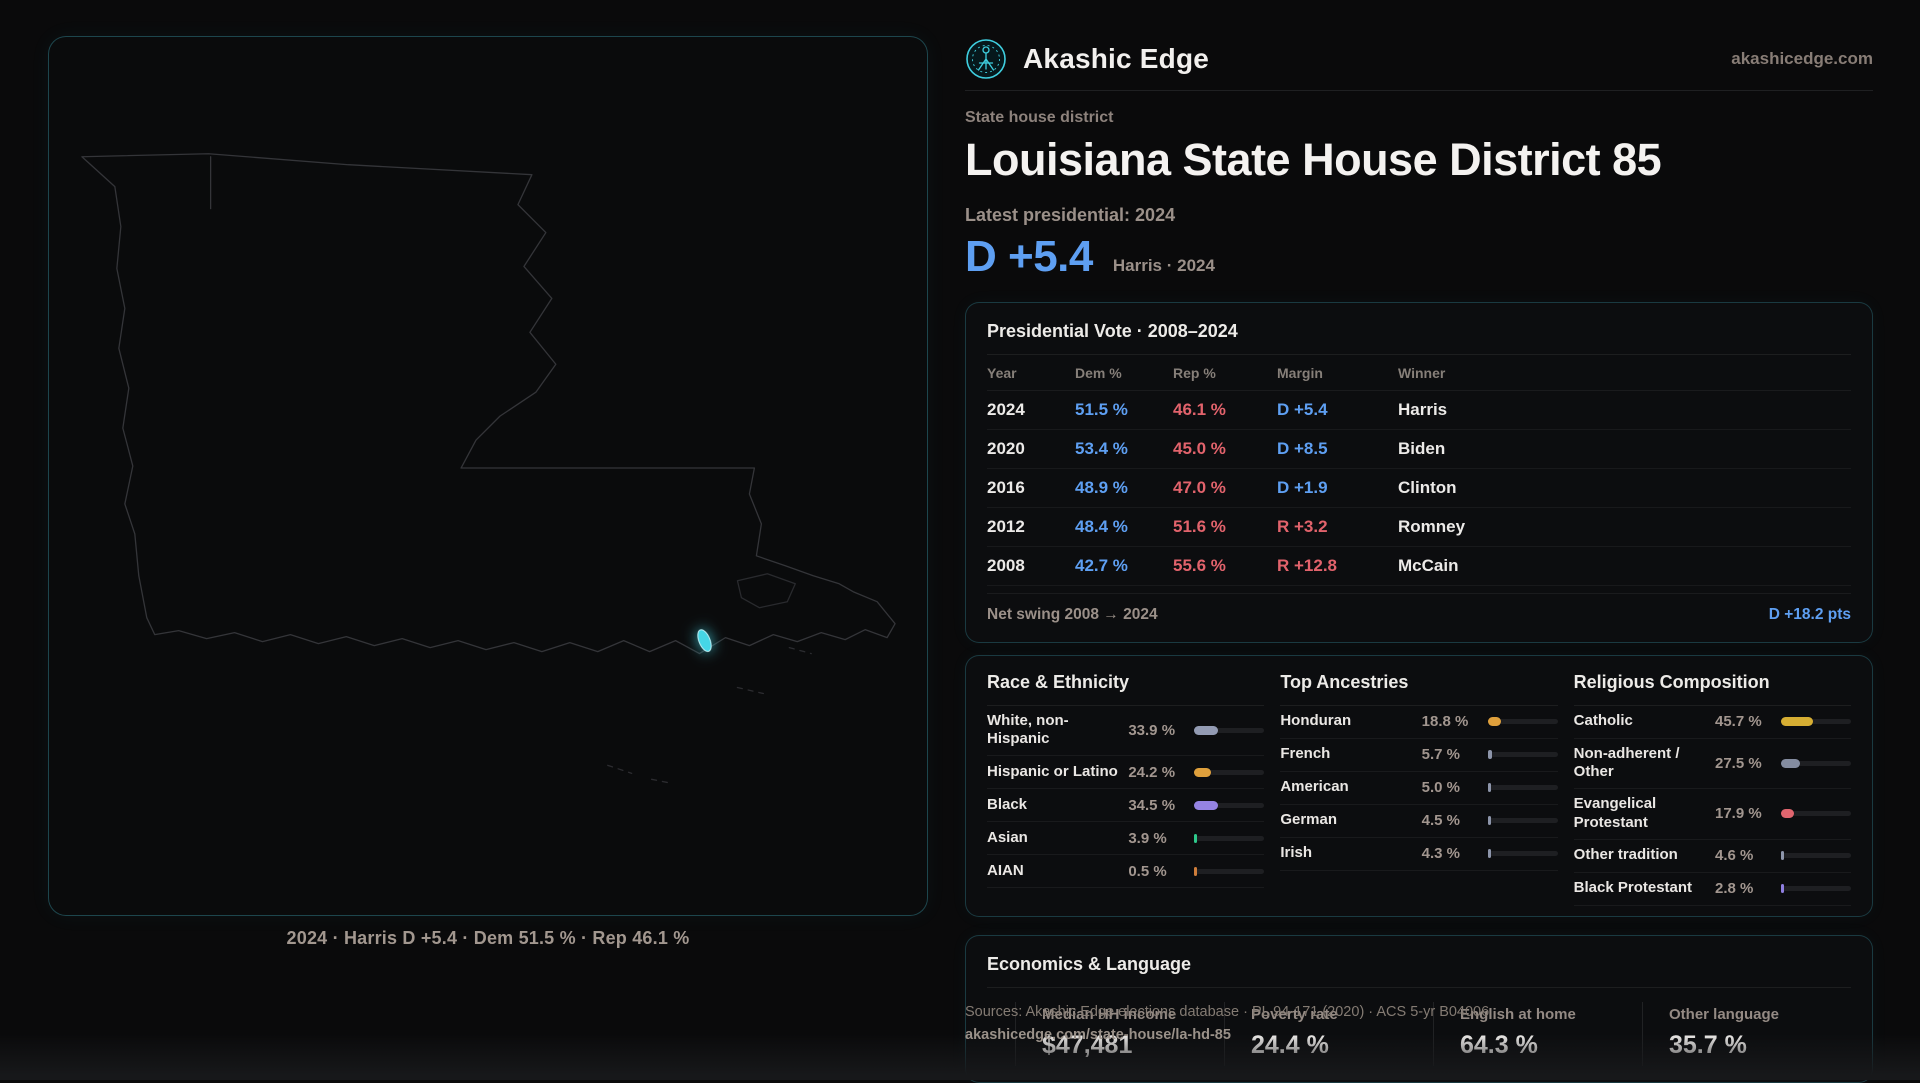 Image resolution: width=1920 pixels, height=1083 pixels. I want to click on permalink-url: akashicedge.com/state-house/la-hd-85, so click(1098, 1035).